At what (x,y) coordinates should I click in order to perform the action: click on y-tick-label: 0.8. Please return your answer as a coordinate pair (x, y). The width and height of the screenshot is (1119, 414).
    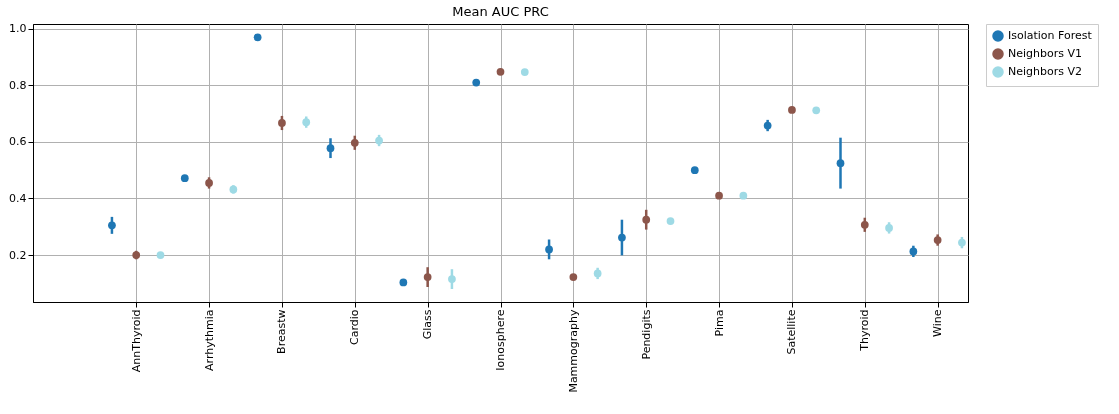
    Looking at the image, I should click on (18, 85).